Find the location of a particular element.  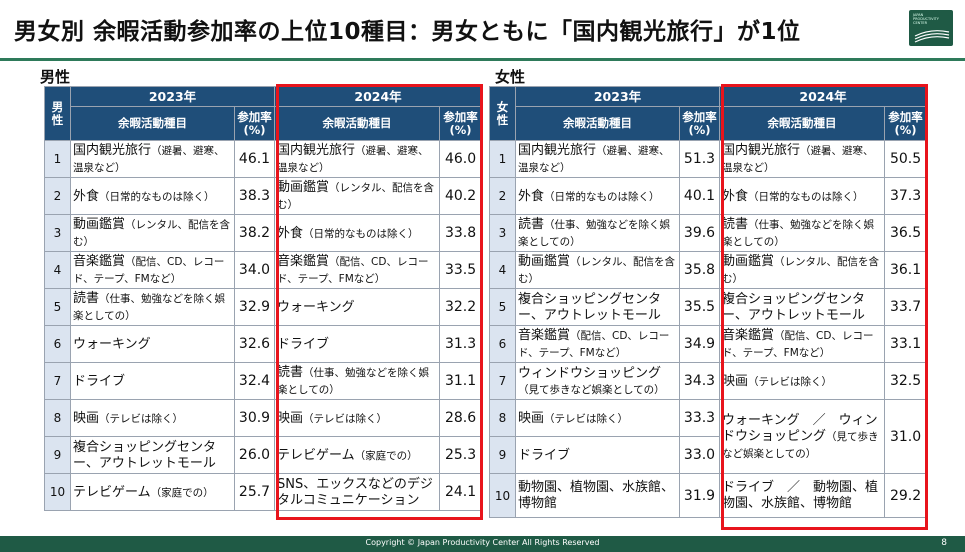

rate-value: 30.9 is located at coordinates (254, 418).